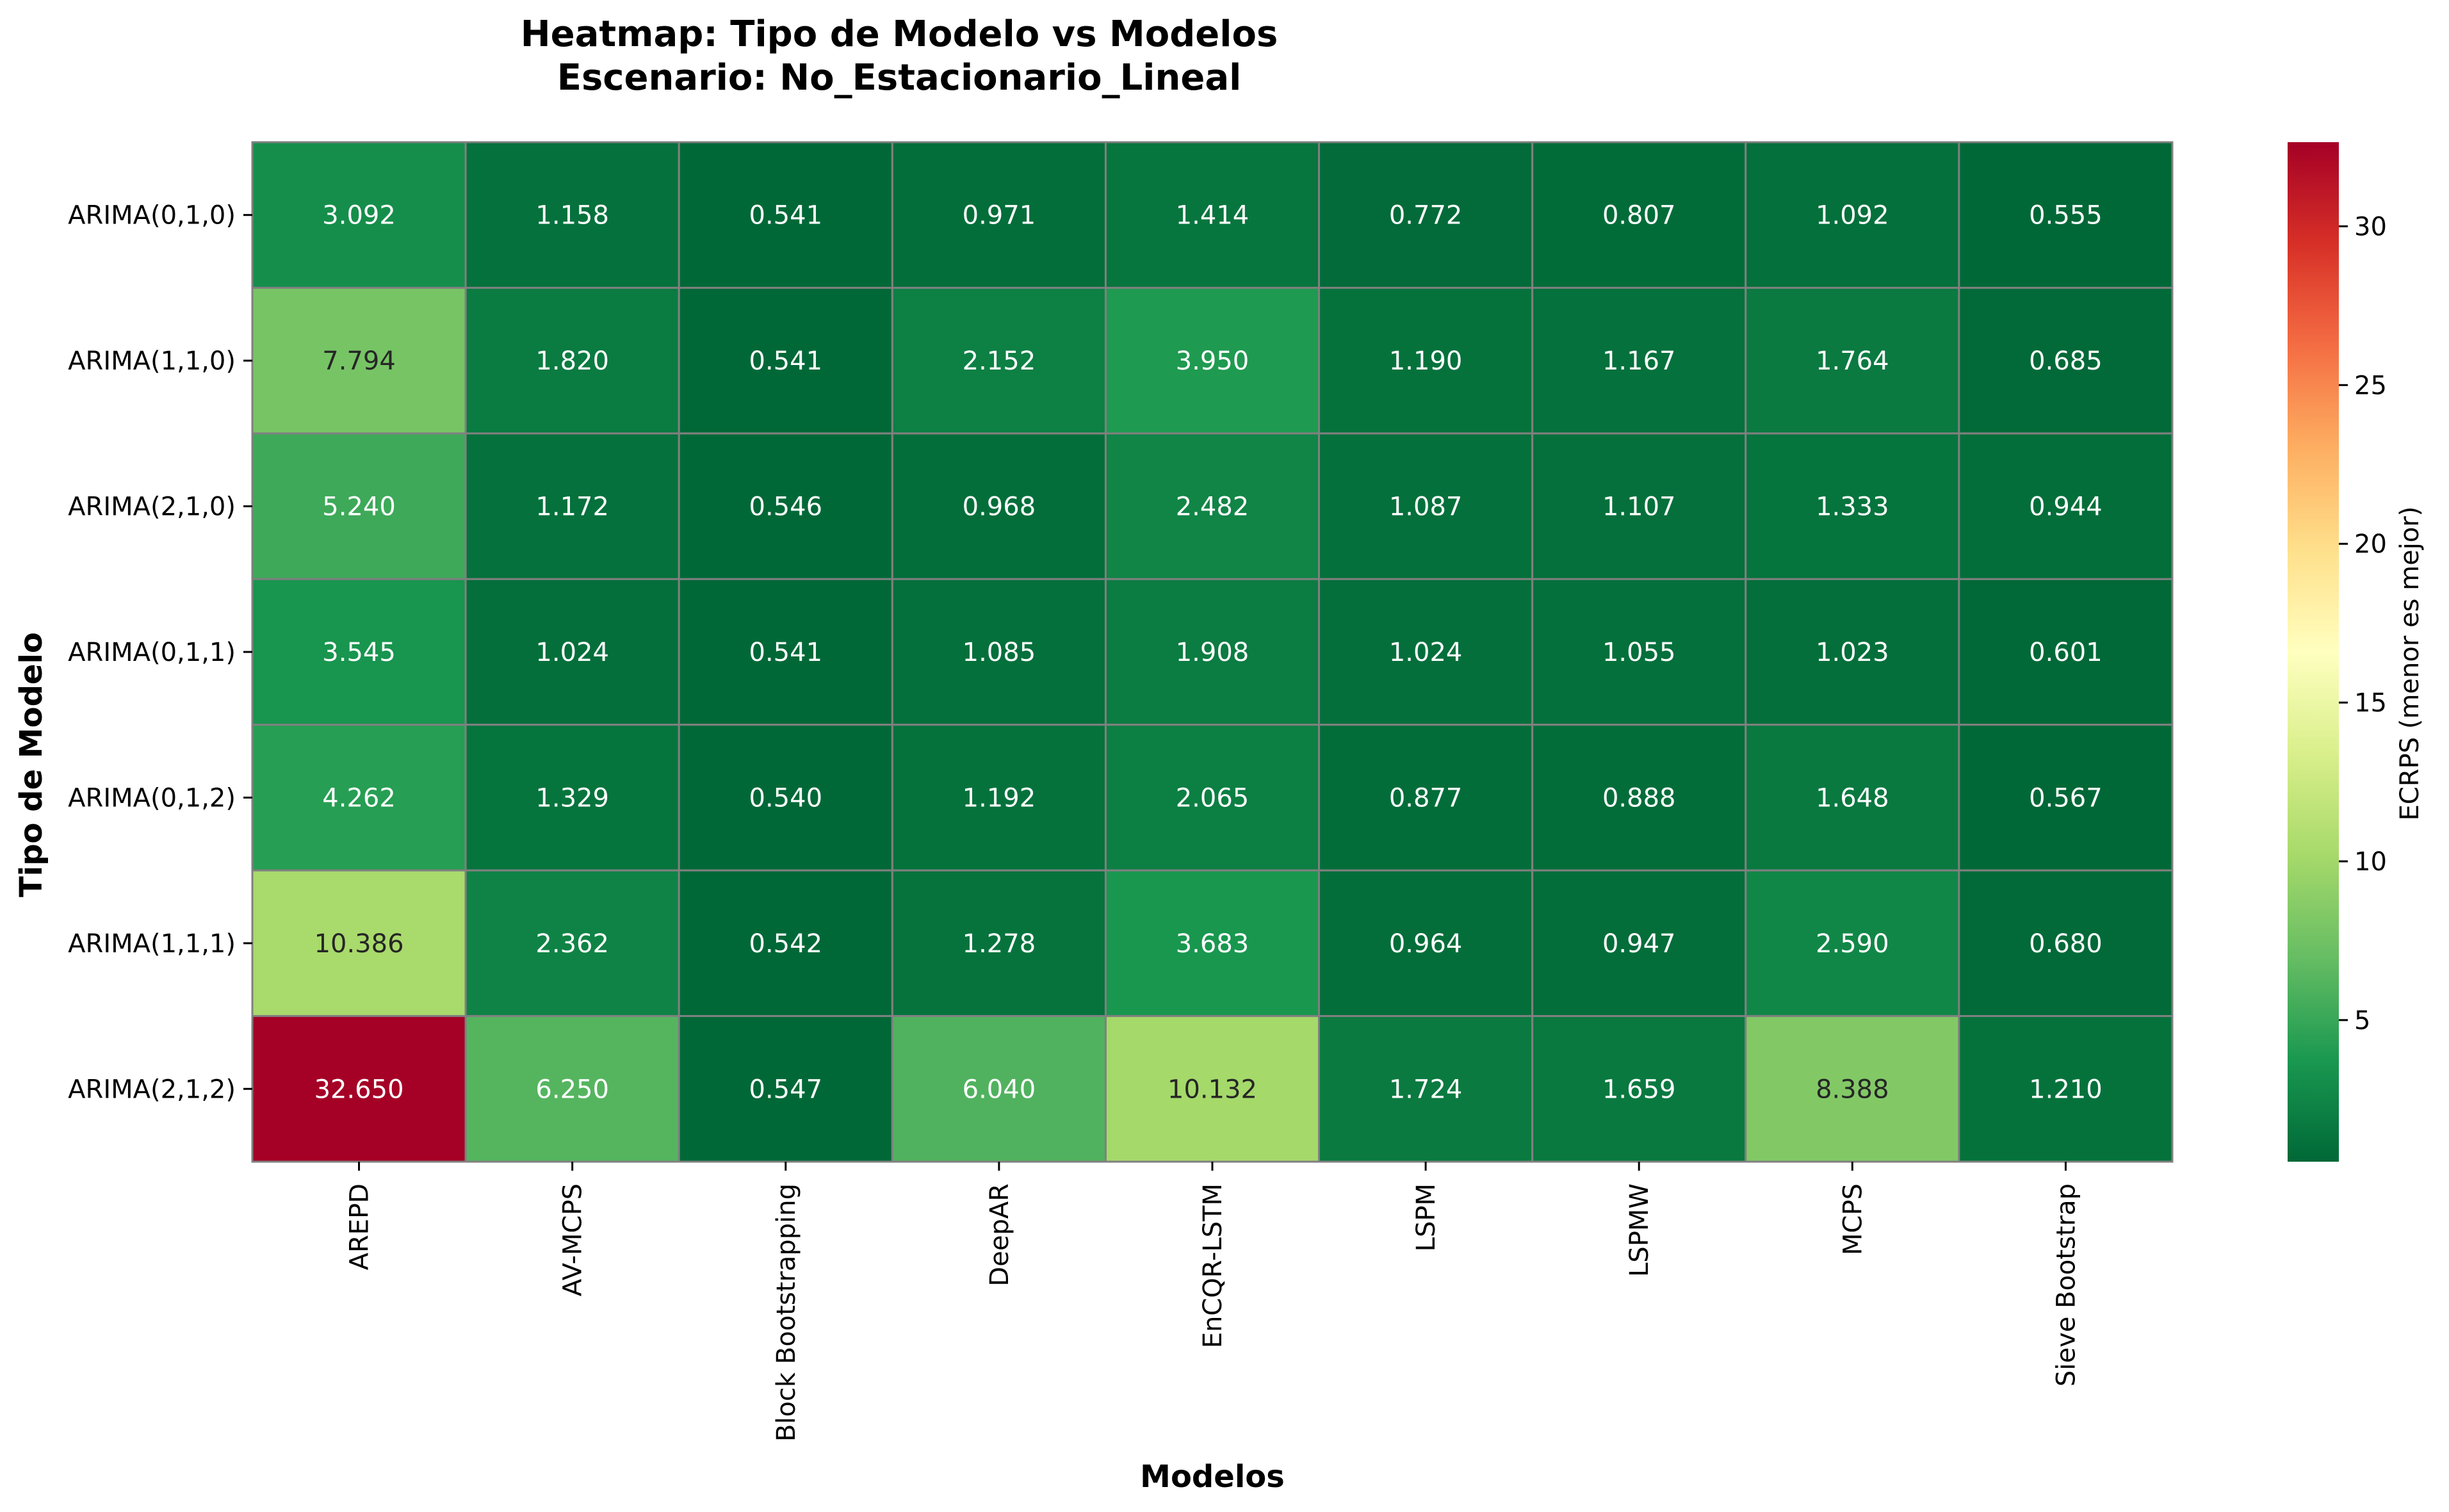 Image resolution: width=2449 pixels, height=1512 pixels. What do you see at coordinates (572, 944) in the screenshot?
I see `cell-value-label: 2.362` at bounding box center [572, 944].